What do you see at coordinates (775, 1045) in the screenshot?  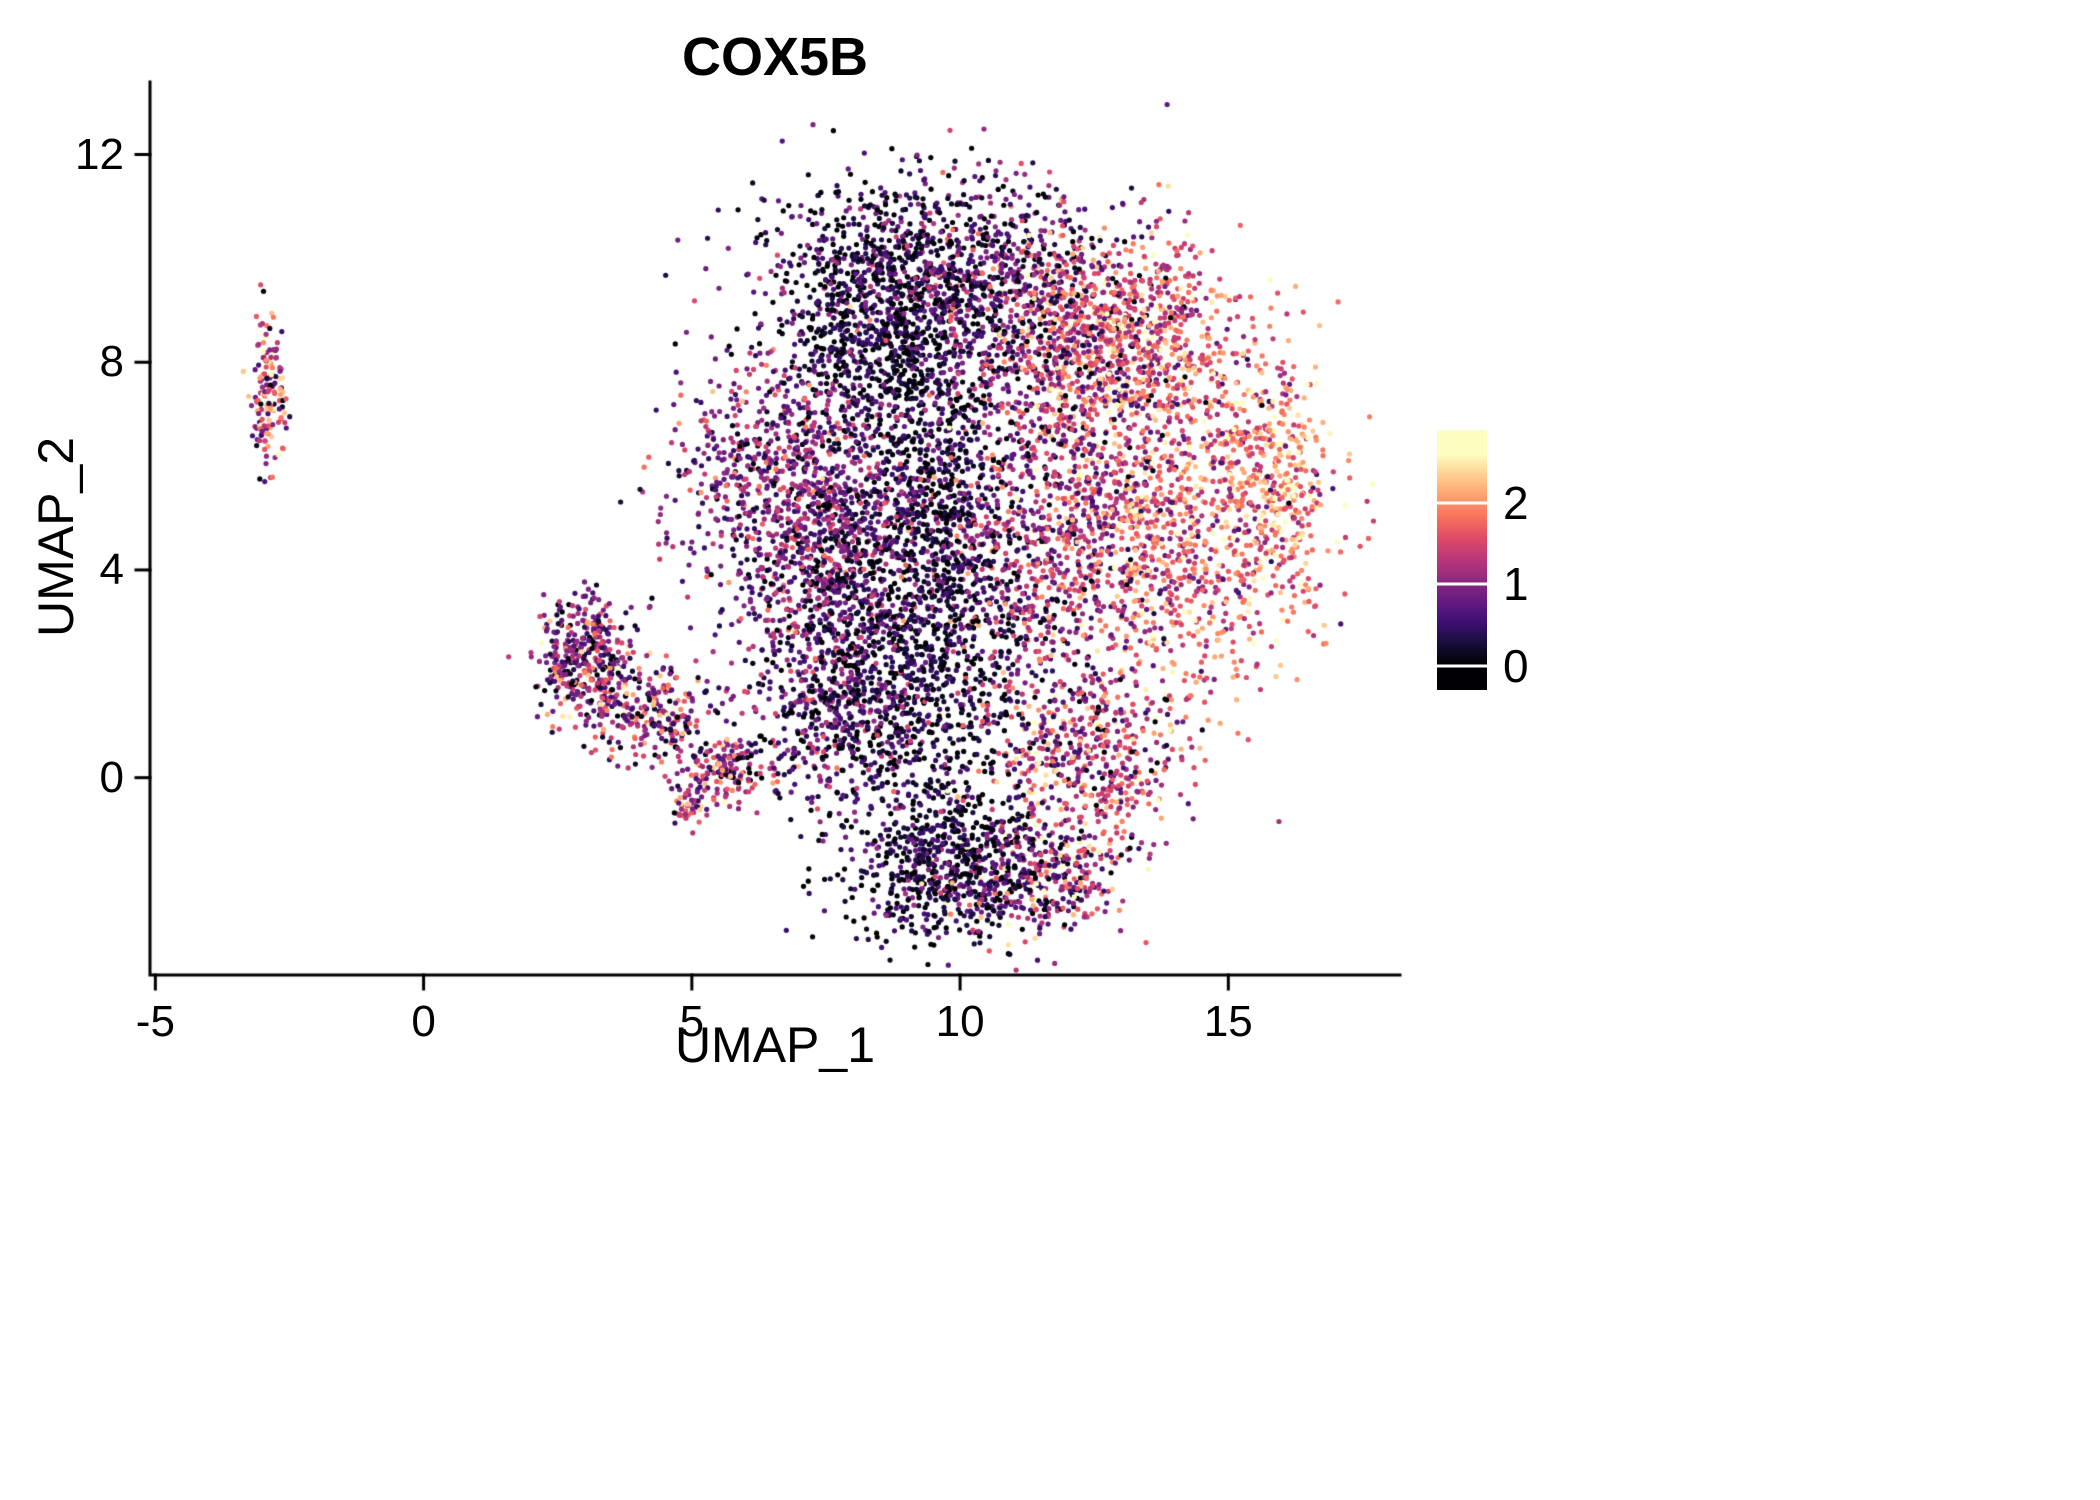 I see `x-axis-label: UMAP_1` at bounding box center [775, 1045].